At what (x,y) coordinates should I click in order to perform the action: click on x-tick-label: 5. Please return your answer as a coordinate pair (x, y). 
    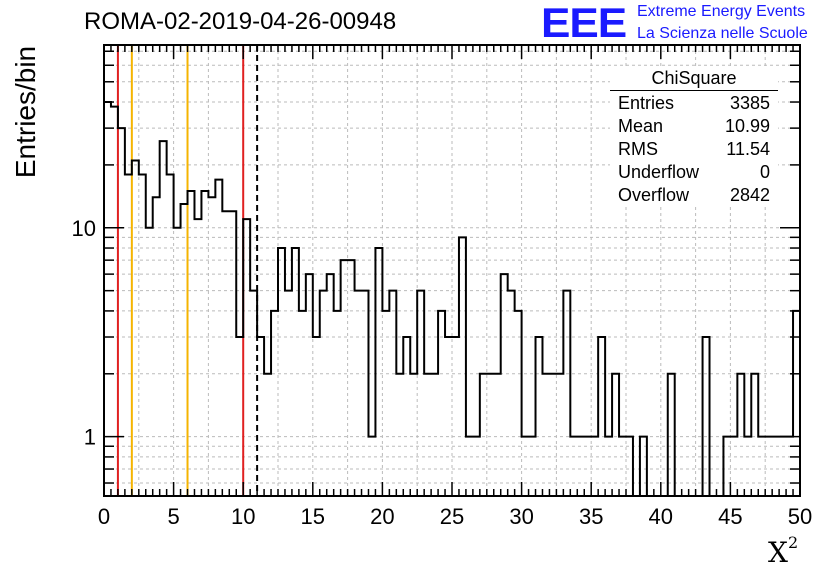
    Looking at the image, I should click on (173, 516).